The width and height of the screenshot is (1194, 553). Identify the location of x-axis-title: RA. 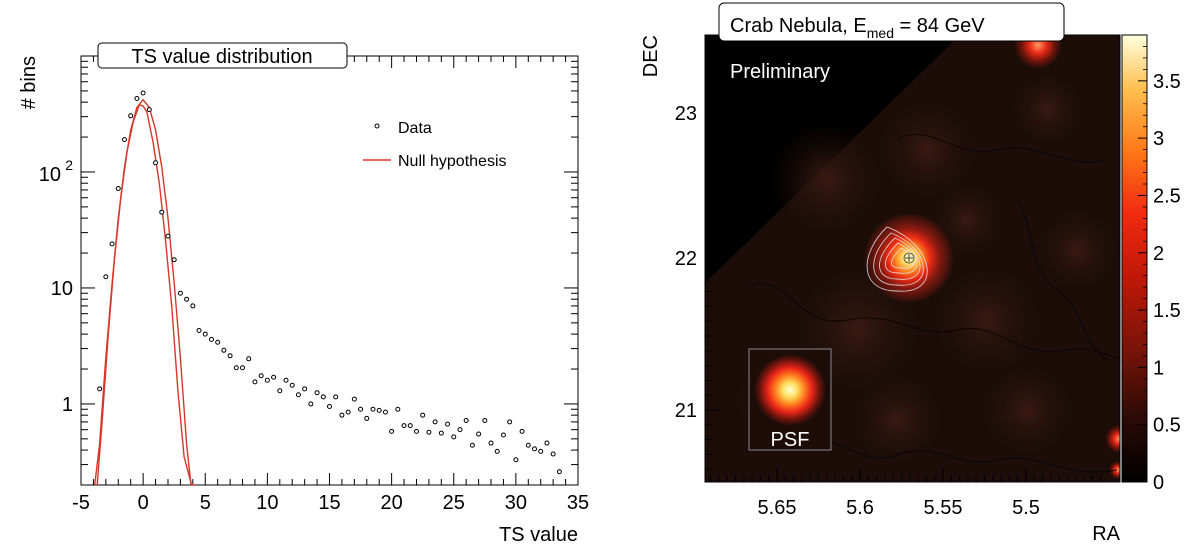
(1106, 534).